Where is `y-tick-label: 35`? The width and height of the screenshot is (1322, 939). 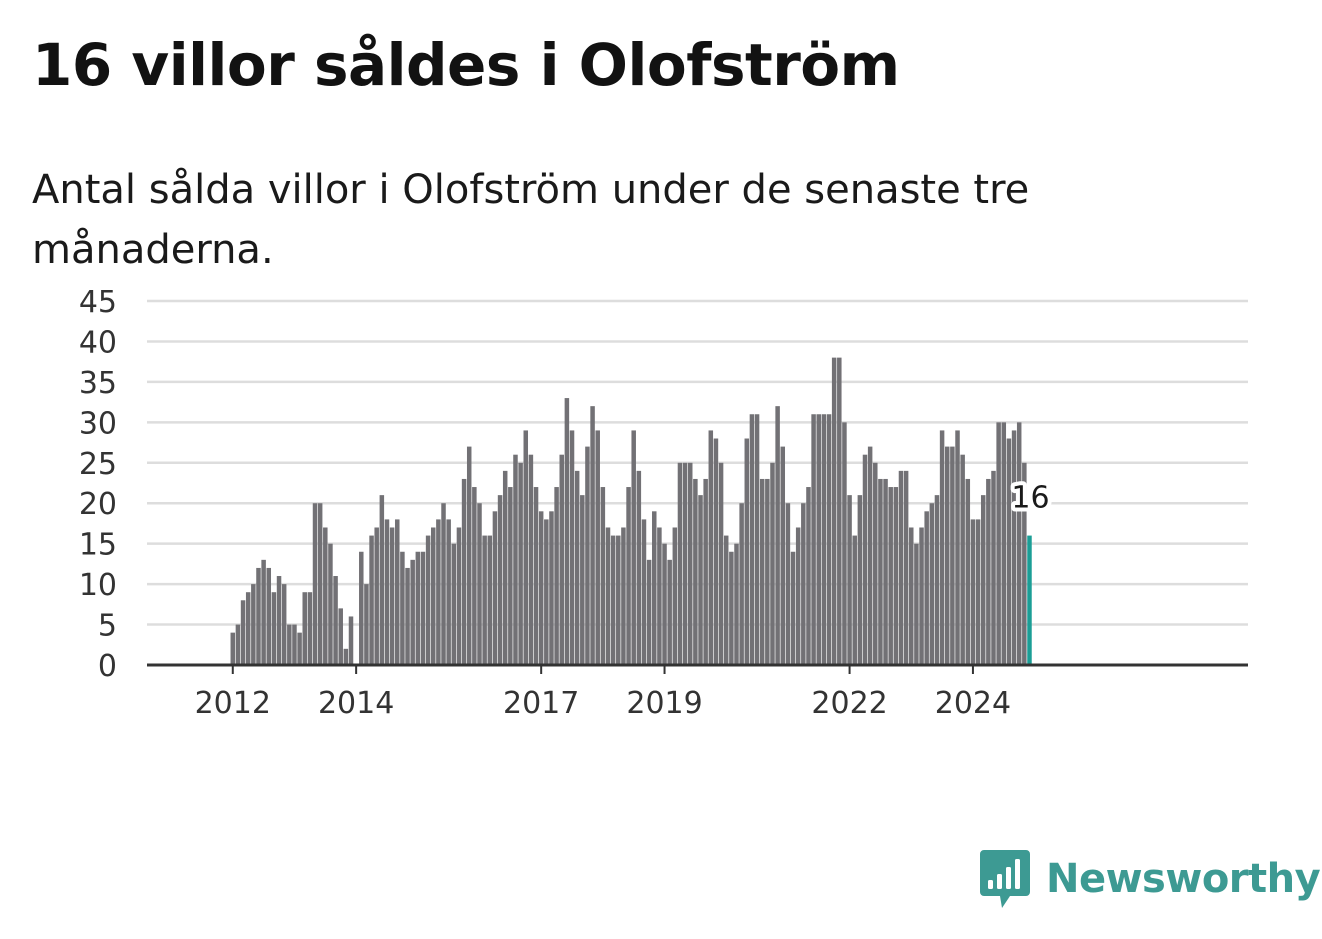 y-tick-label: 35 is located at coordinates (98, 383).